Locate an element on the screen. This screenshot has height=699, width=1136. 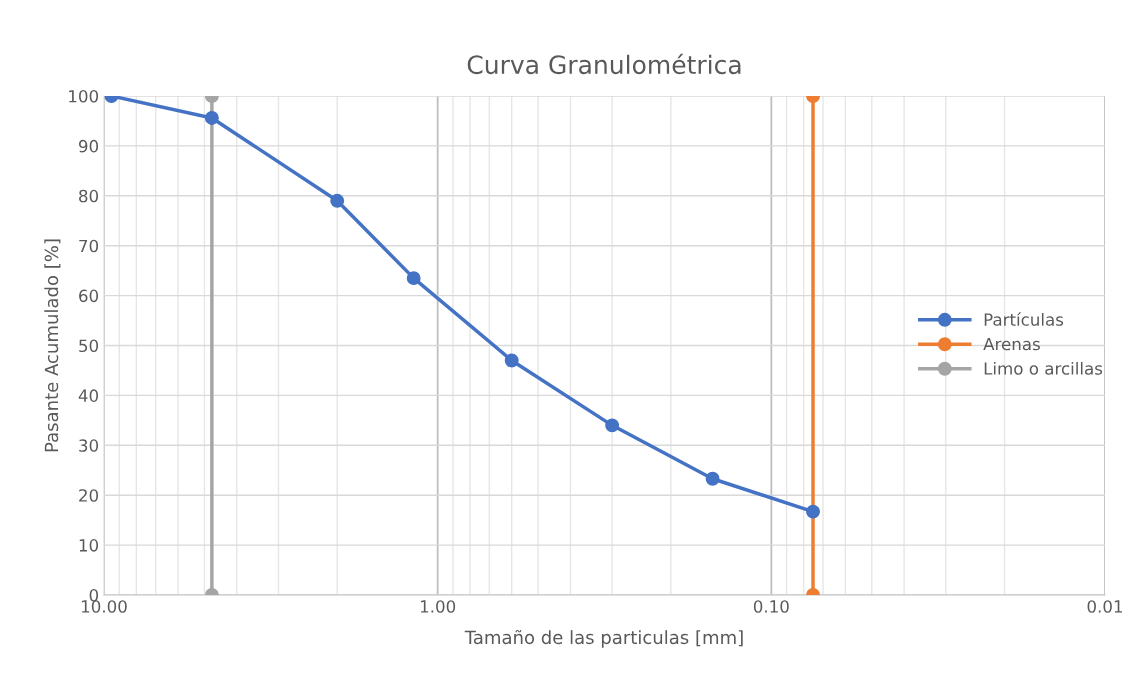
y-tick-label: 40 is located at coordinates (88, 395).